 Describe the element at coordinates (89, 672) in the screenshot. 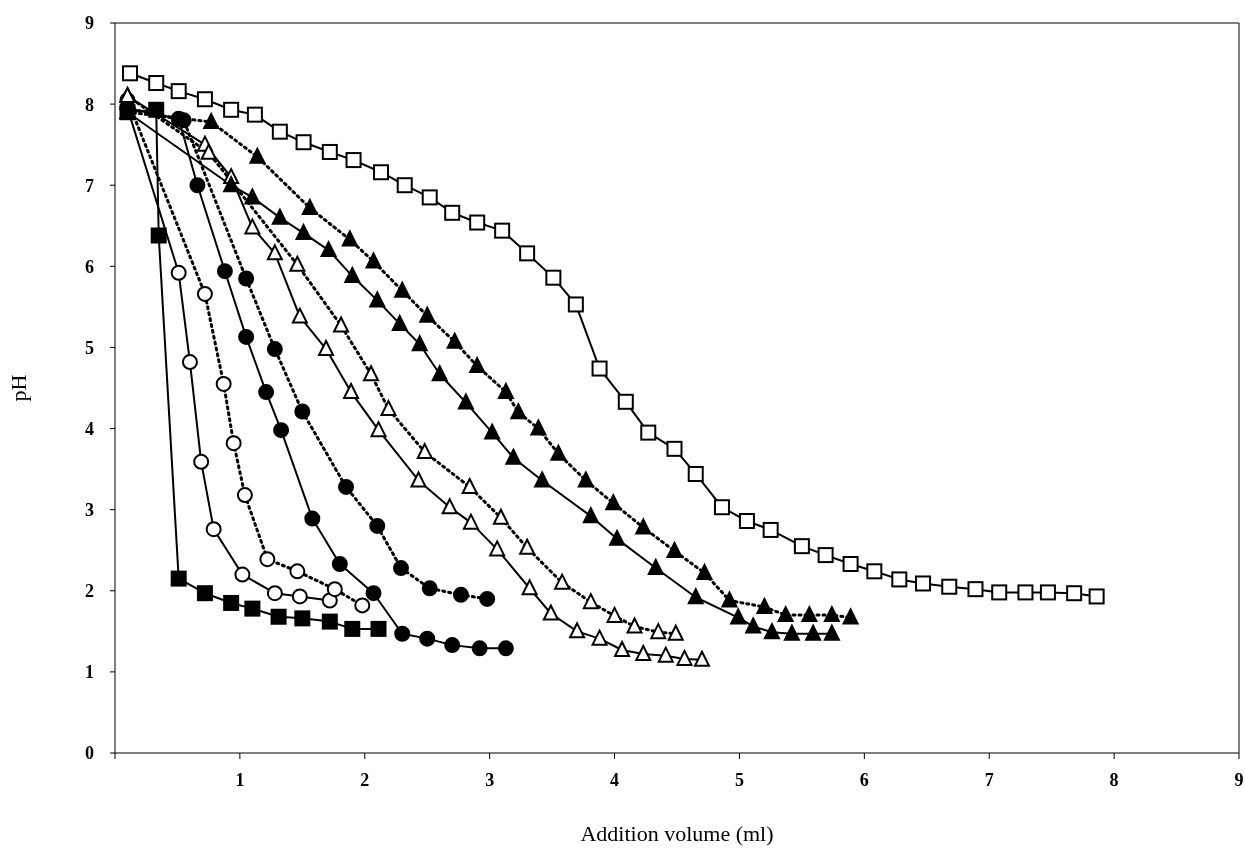

I see `y-tick-label: 1` at that location.